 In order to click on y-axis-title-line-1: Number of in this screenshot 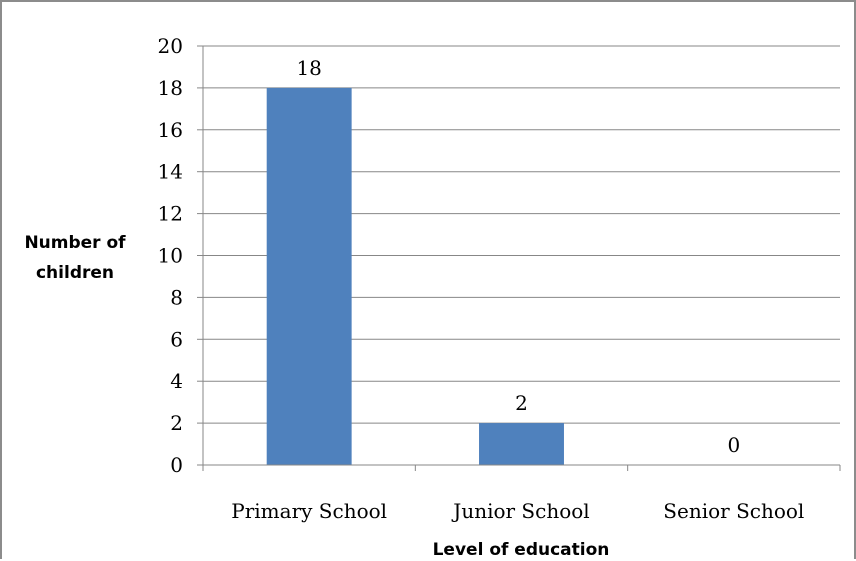, I will do `click(75, 243)`.